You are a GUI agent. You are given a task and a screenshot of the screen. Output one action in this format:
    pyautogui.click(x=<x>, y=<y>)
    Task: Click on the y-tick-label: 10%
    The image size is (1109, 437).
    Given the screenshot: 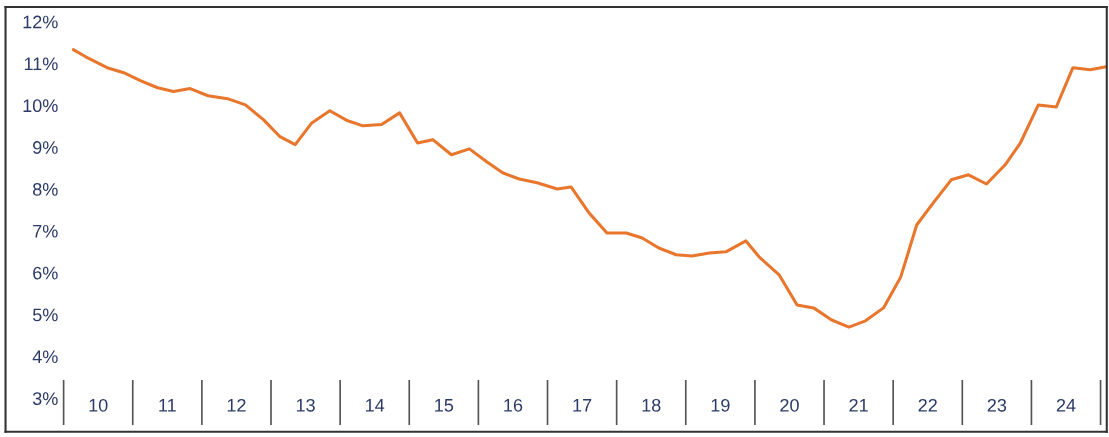 What is the action you would take?
    pyautogui.click(x=40, y=106)
    